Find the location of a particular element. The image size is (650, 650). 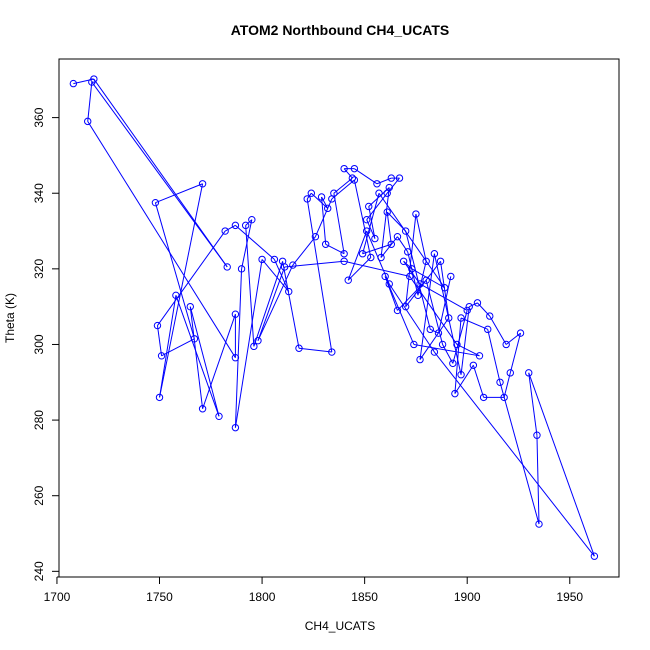

x-tick-label: 1800 is located at coordinates (262, 597).